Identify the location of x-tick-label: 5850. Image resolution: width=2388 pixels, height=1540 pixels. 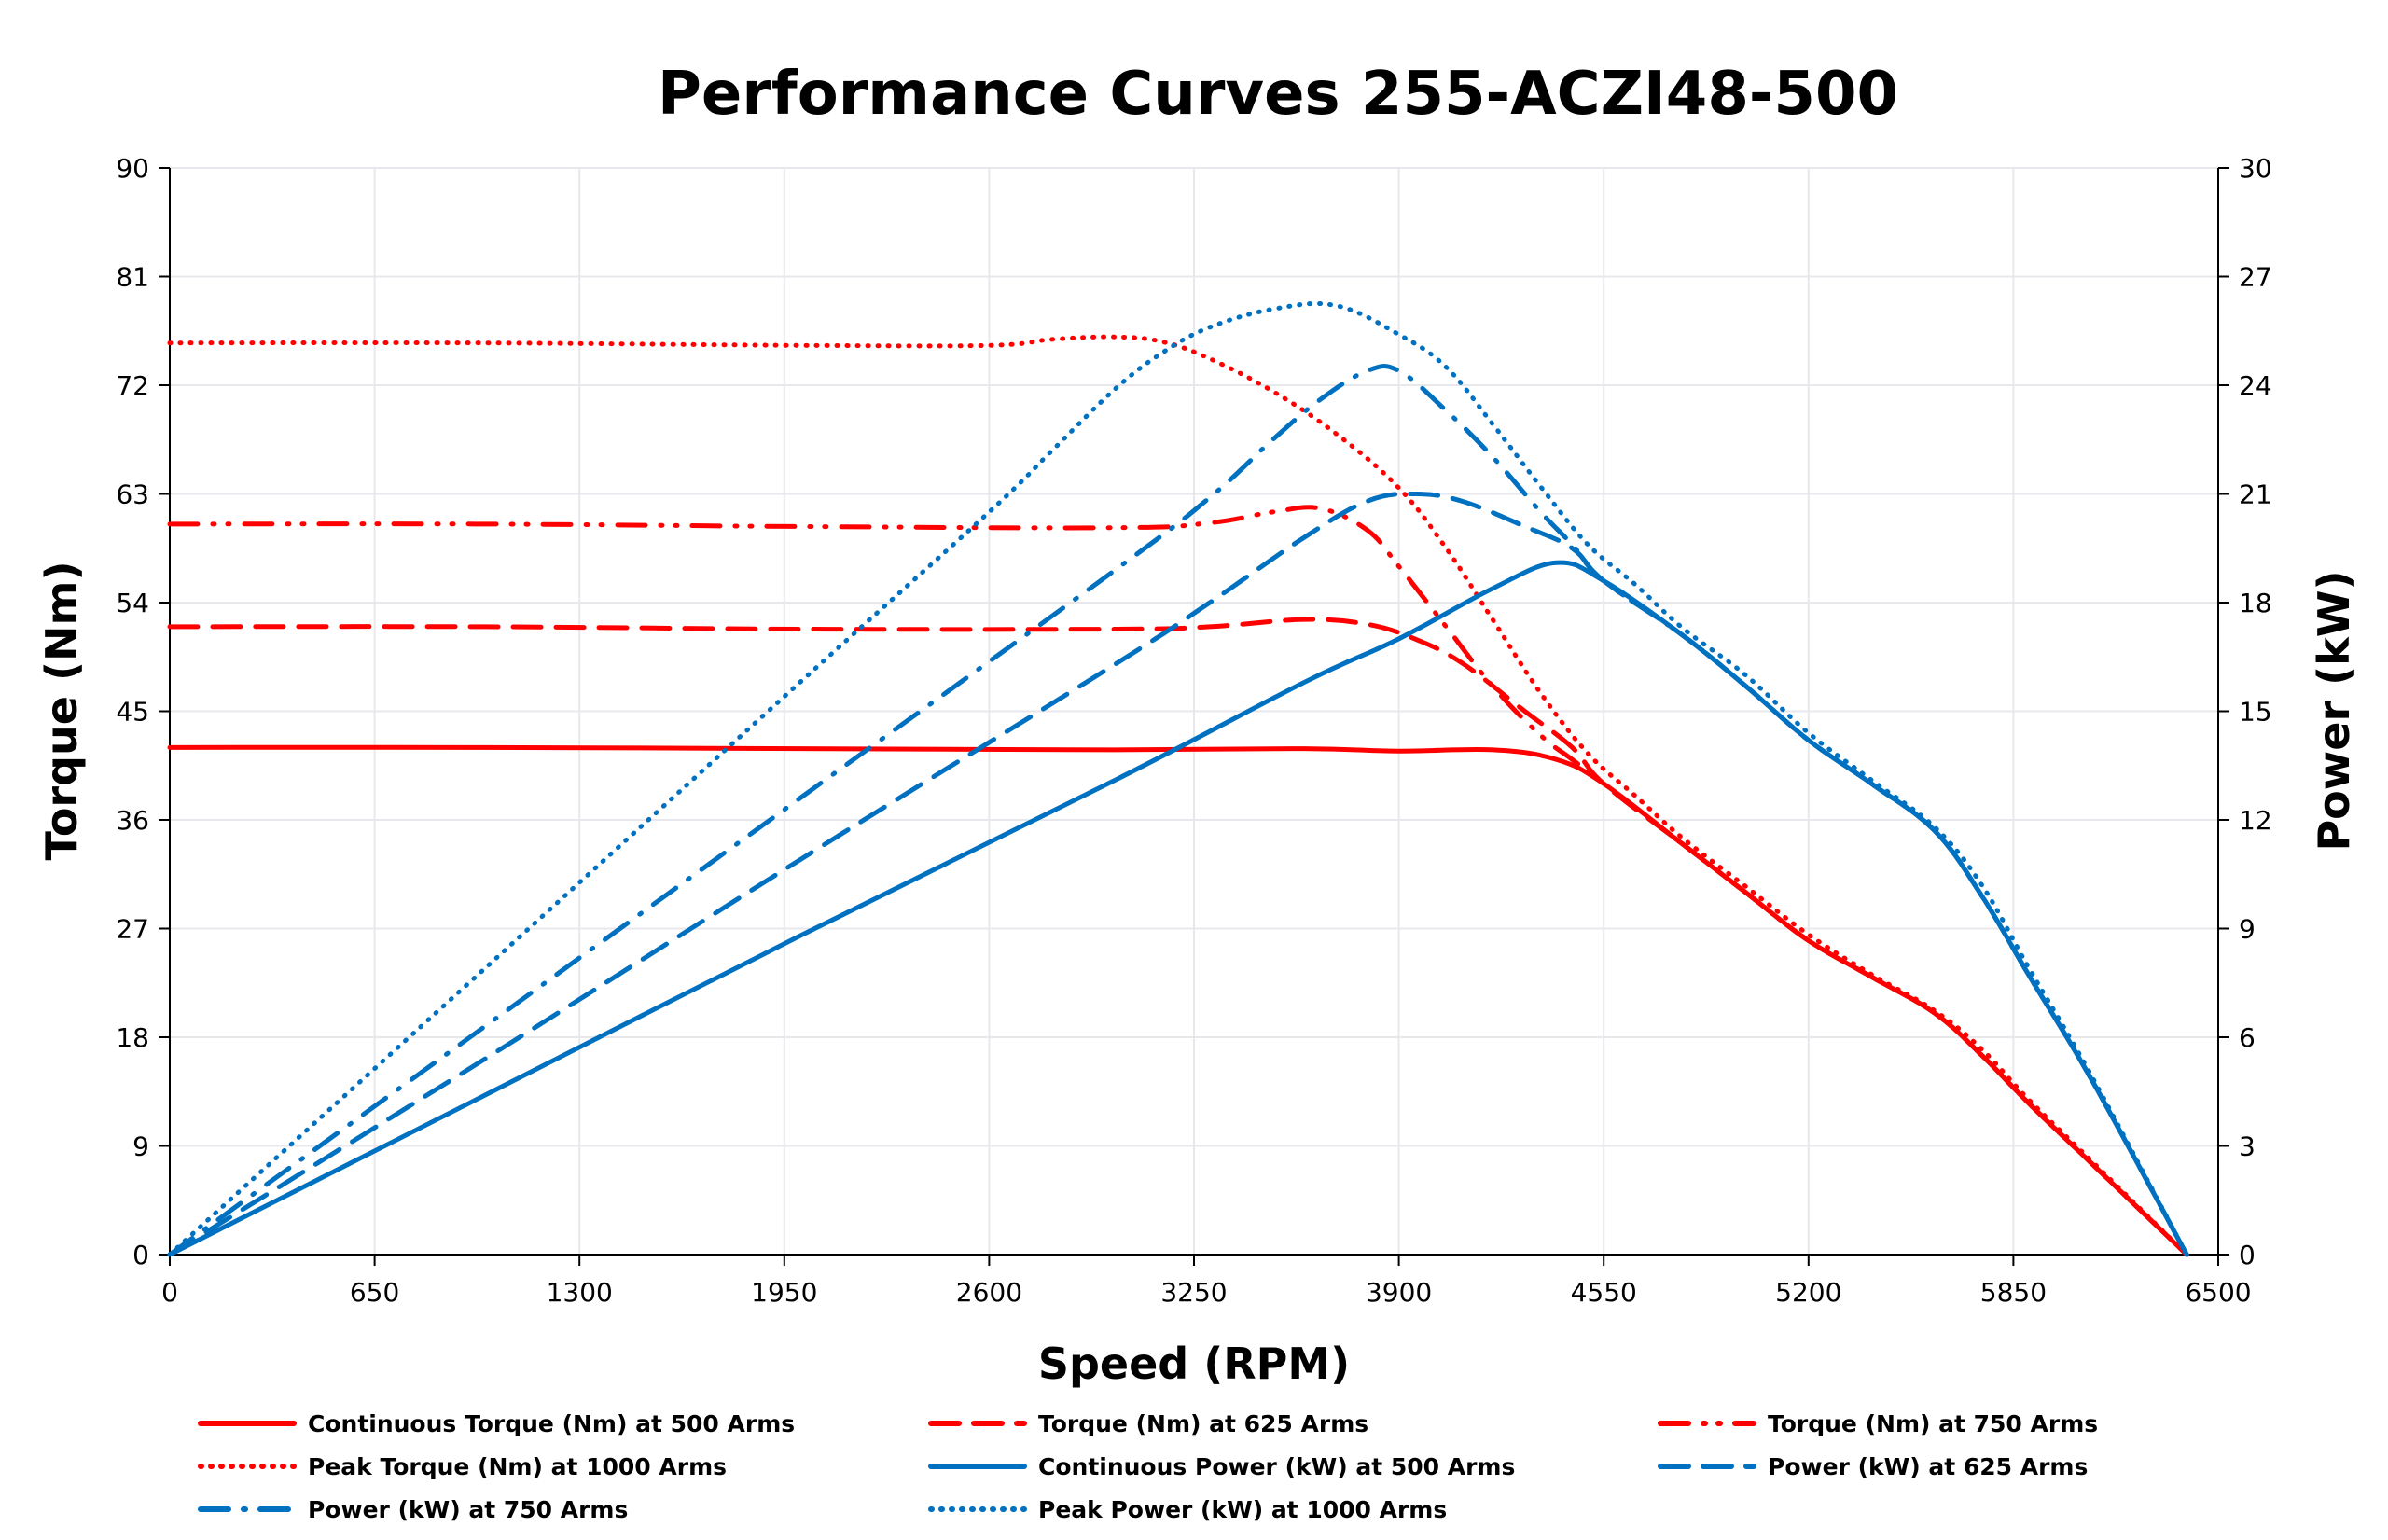
(2013, 1292).